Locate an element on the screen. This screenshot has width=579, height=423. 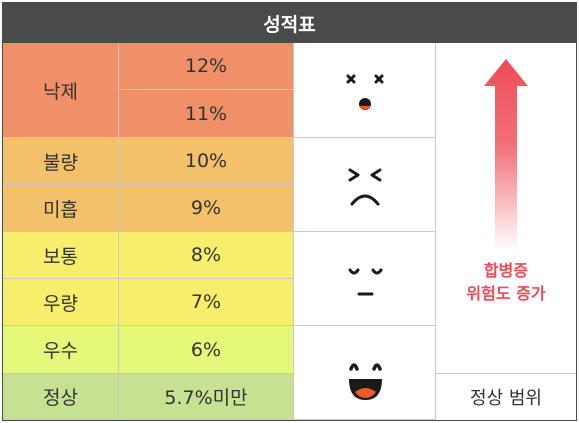
value-text: 9% is located at coordinates (206, 208).